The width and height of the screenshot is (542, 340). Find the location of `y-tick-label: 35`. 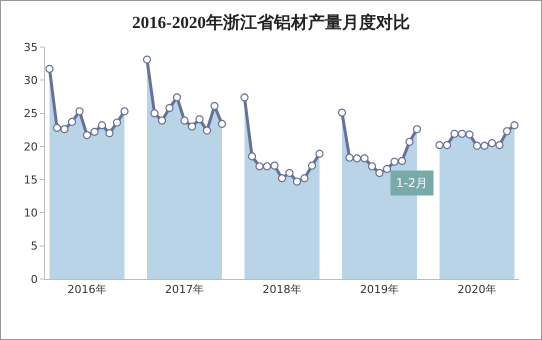

y-tick-label: 35 is located at coordinates (31, 47).